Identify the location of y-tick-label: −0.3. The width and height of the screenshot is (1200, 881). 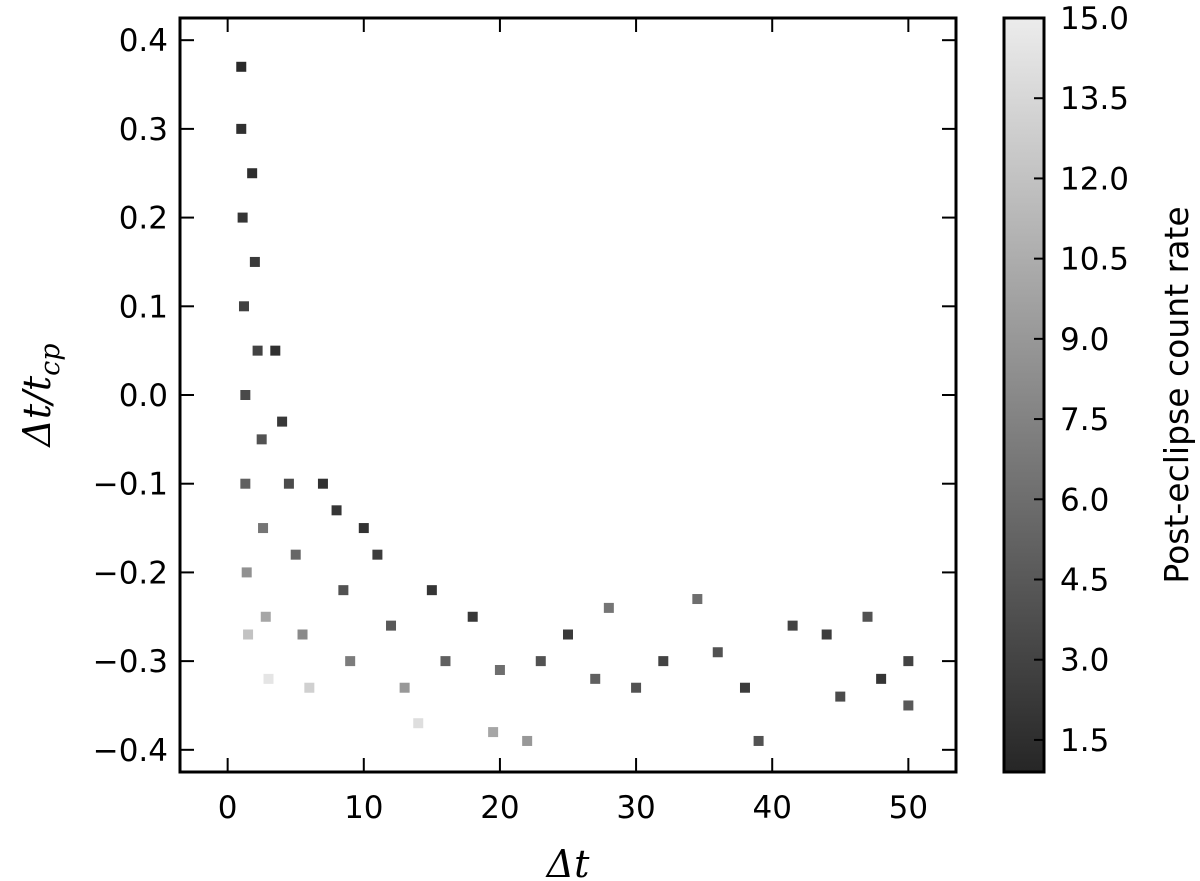
(130, 662).